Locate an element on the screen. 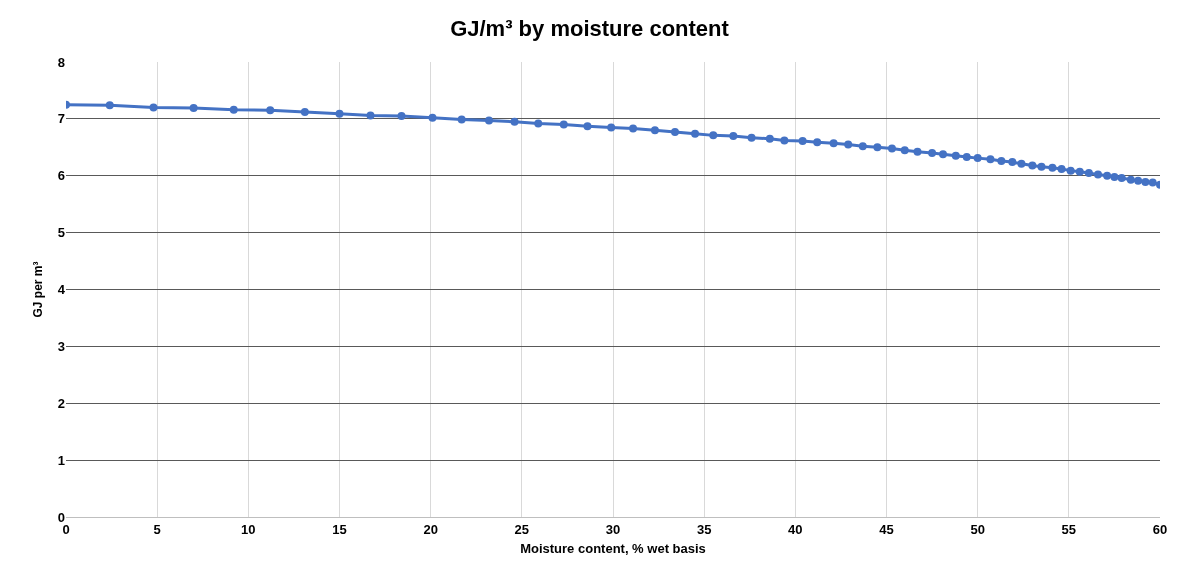 The height and width of the screenshot is (579, 1179). x-tick-label: 15 is located at coordinates (339, 529).